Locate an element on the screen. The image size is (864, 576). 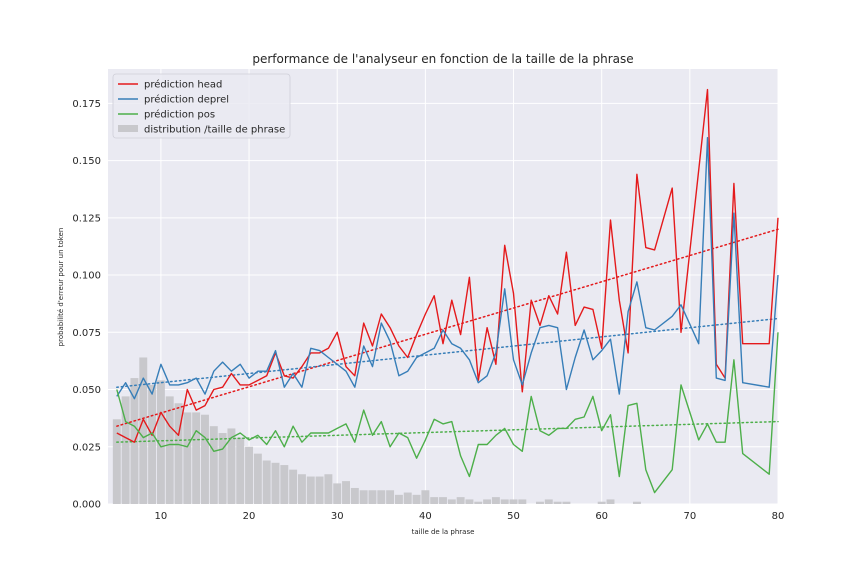
y-tick-label: 0.125 is located at coordinates (86, 218).